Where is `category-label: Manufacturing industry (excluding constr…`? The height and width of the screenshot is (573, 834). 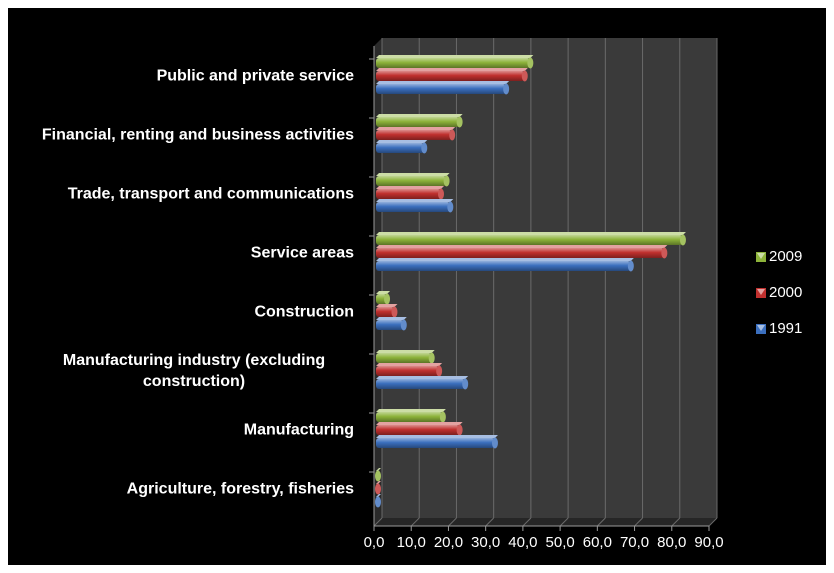 category-label: Manufacturing industry (excluding constr… is located at coordinates (194, 371).